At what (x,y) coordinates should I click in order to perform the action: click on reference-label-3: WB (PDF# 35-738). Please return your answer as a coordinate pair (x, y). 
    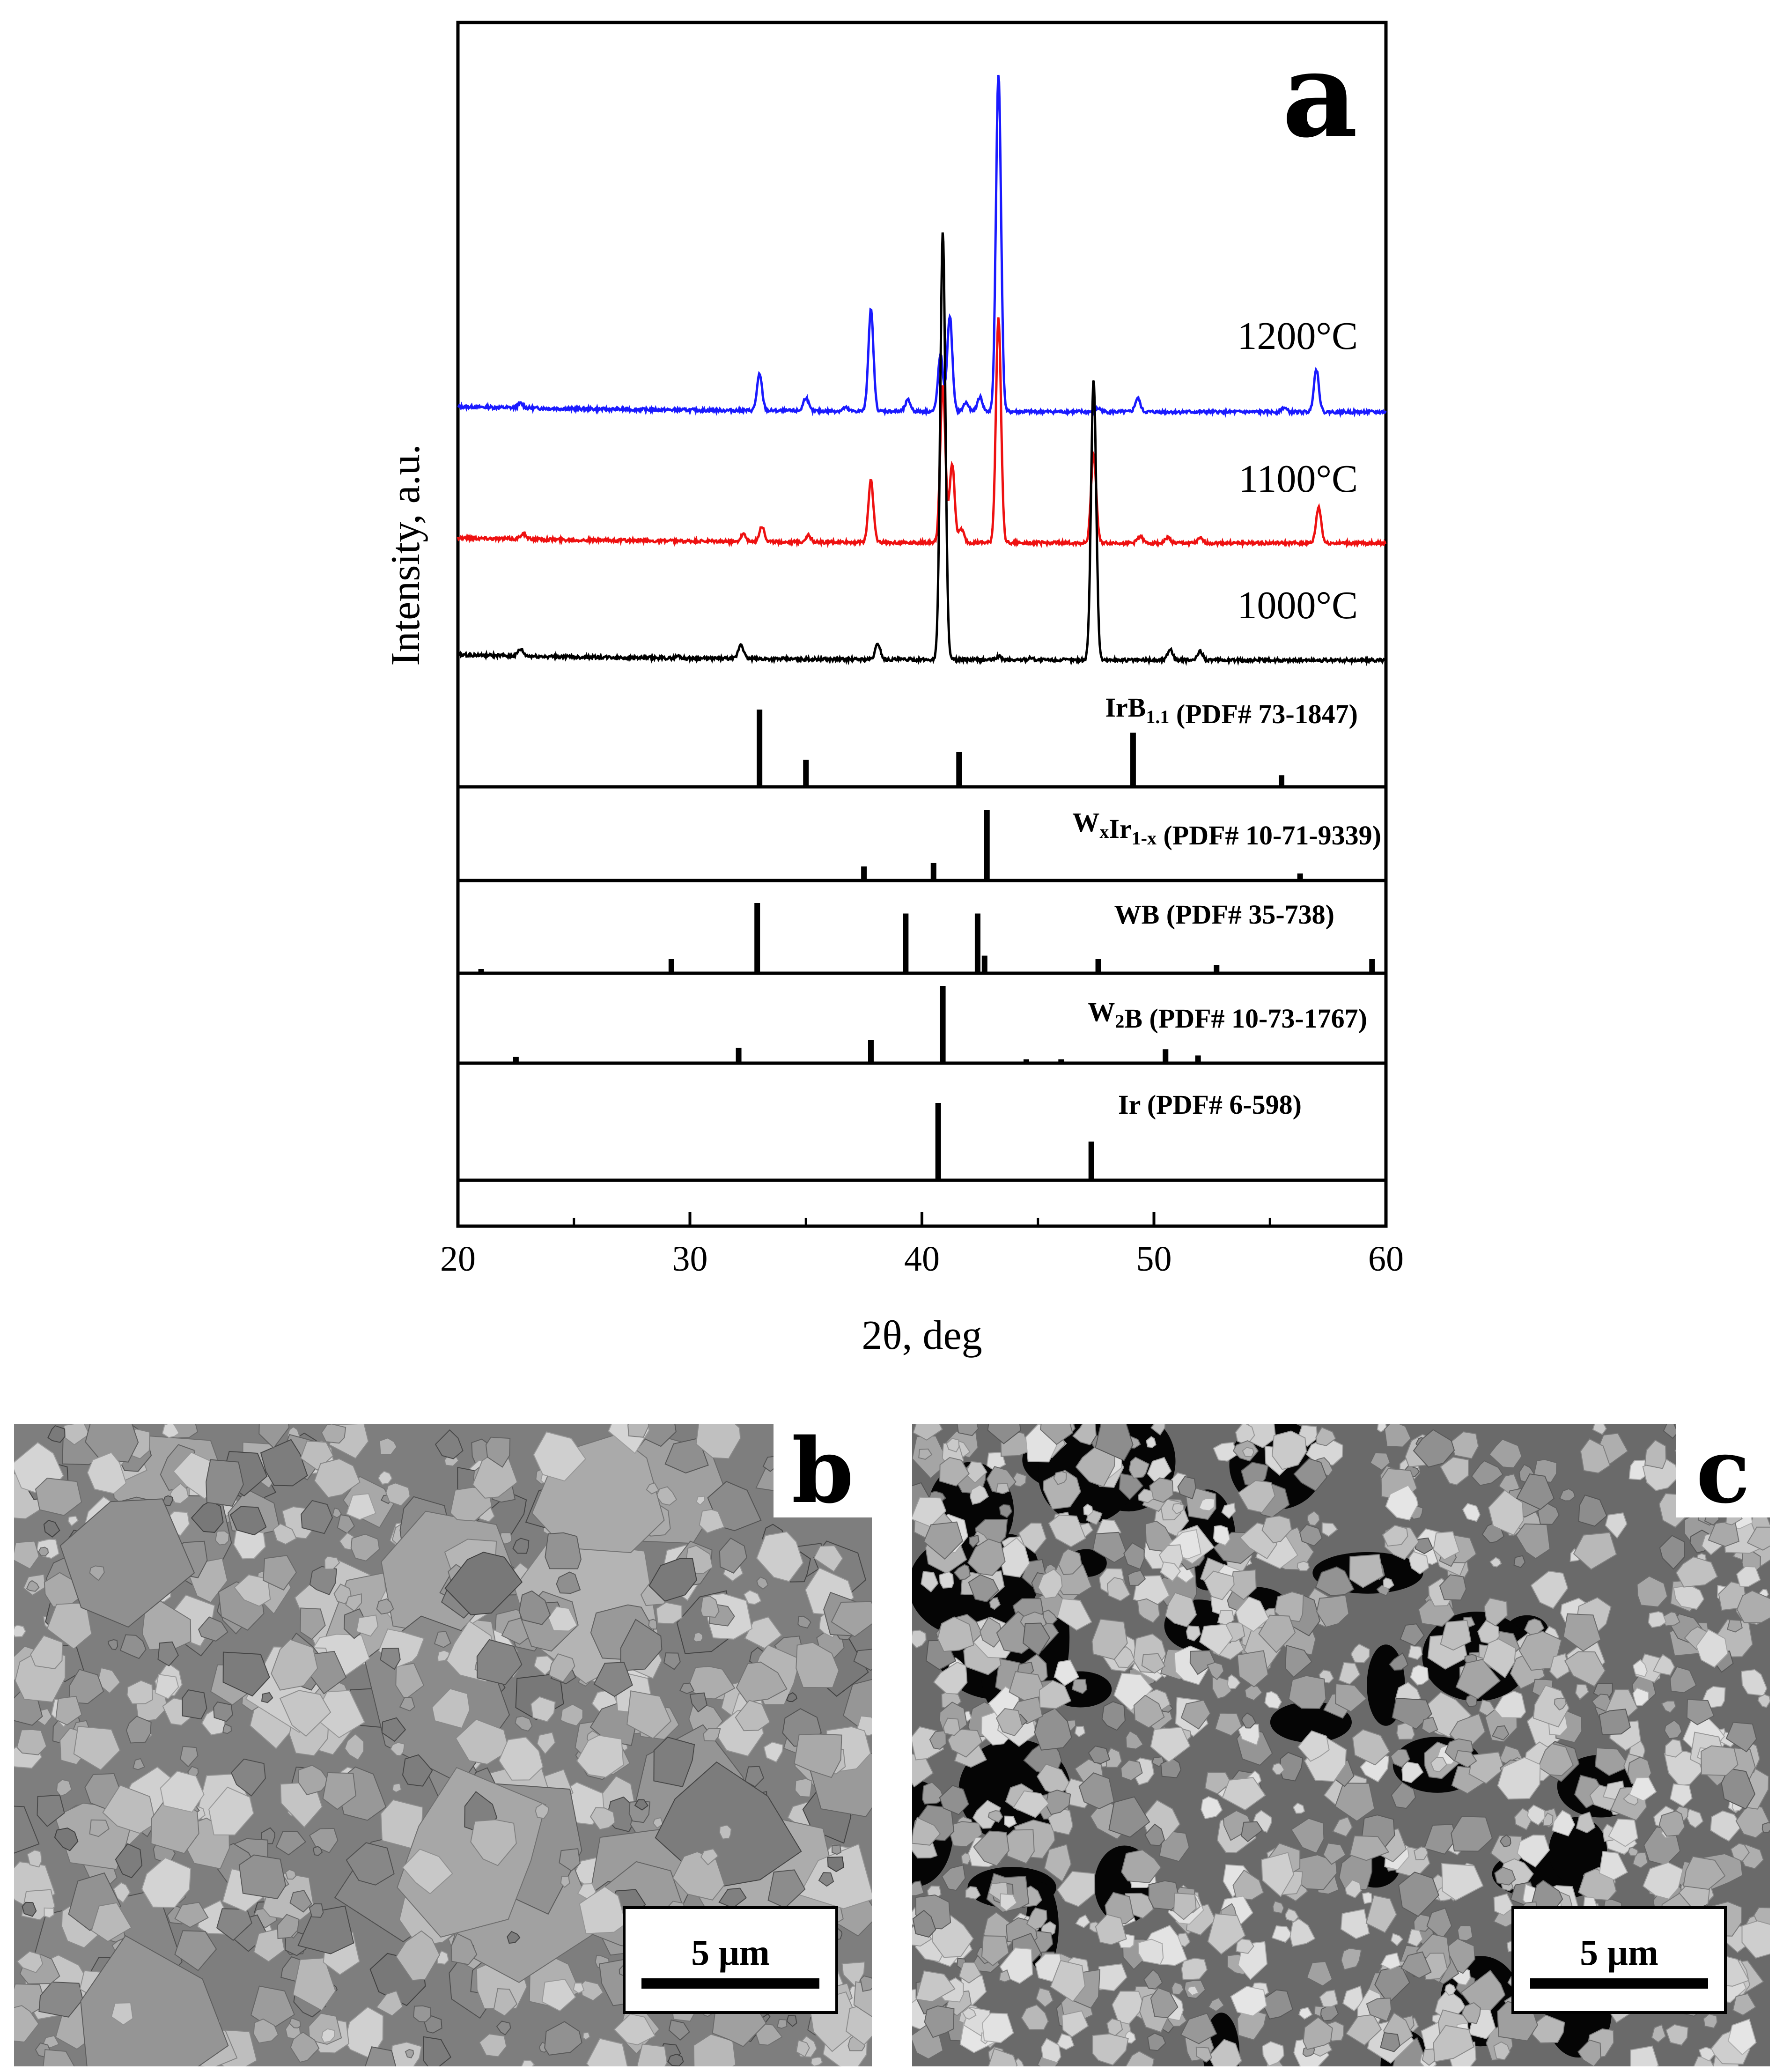
    Looking at the image, I should click on (1224, 914).